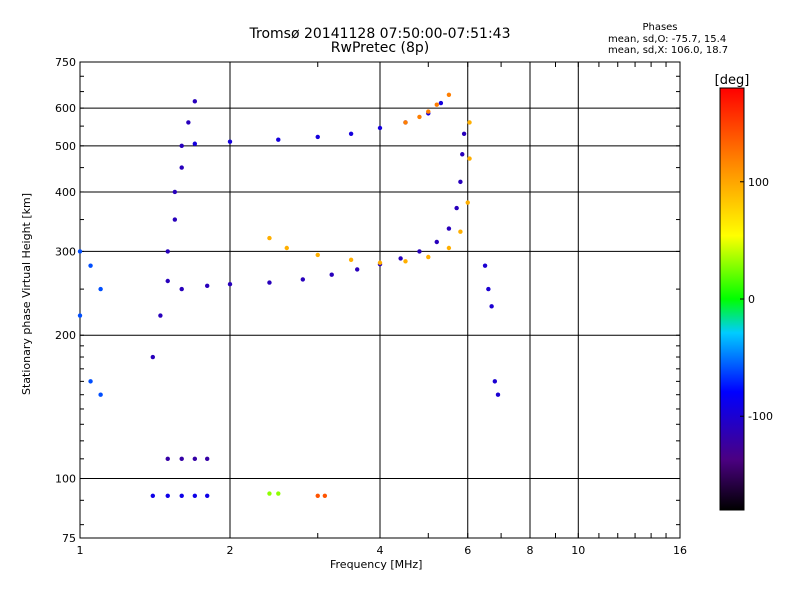 The height and width of the screenshot is (600, 800). I want to click on x-tick-label: 10, so click(578, 550).